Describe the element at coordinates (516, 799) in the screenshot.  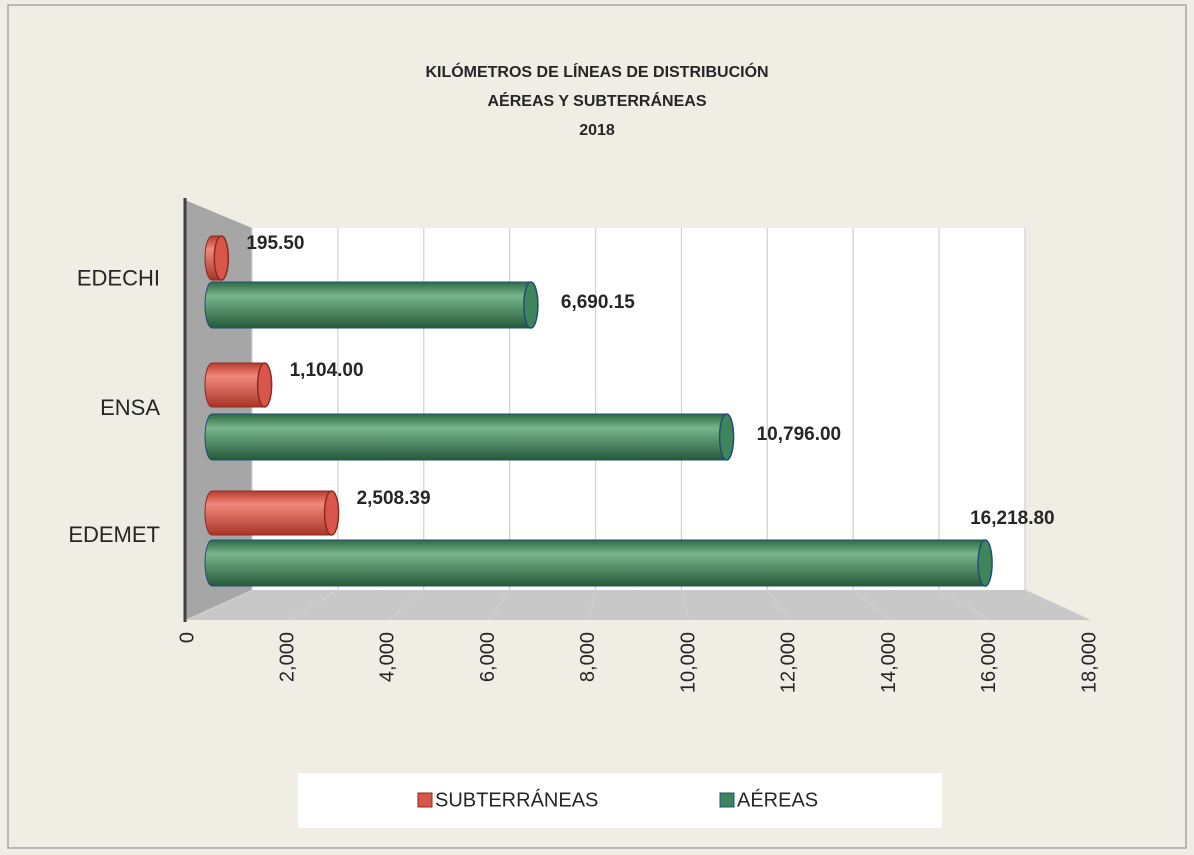
I see `legend-label: SUBTERRÁNEAS` at that location.